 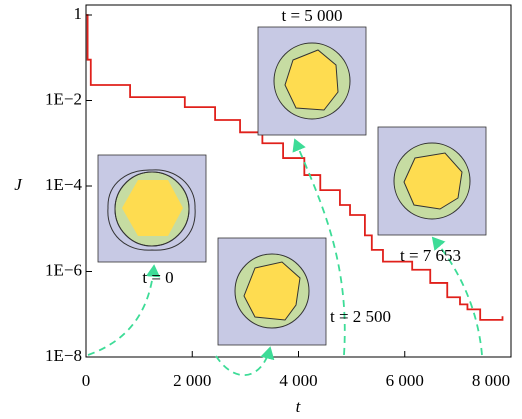 I want to click on x-axis-label: t, so click(x=299, y=406).